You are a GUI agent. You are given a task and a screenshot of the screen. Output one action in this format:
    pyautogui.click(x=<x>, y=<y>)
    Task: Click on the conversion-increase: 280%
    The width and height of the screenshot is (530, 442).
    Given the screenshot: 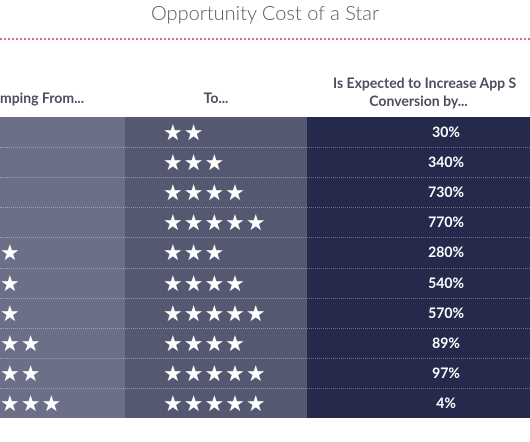 What is the action you would take?
    pyautogui.click(x=446, y=252)
    